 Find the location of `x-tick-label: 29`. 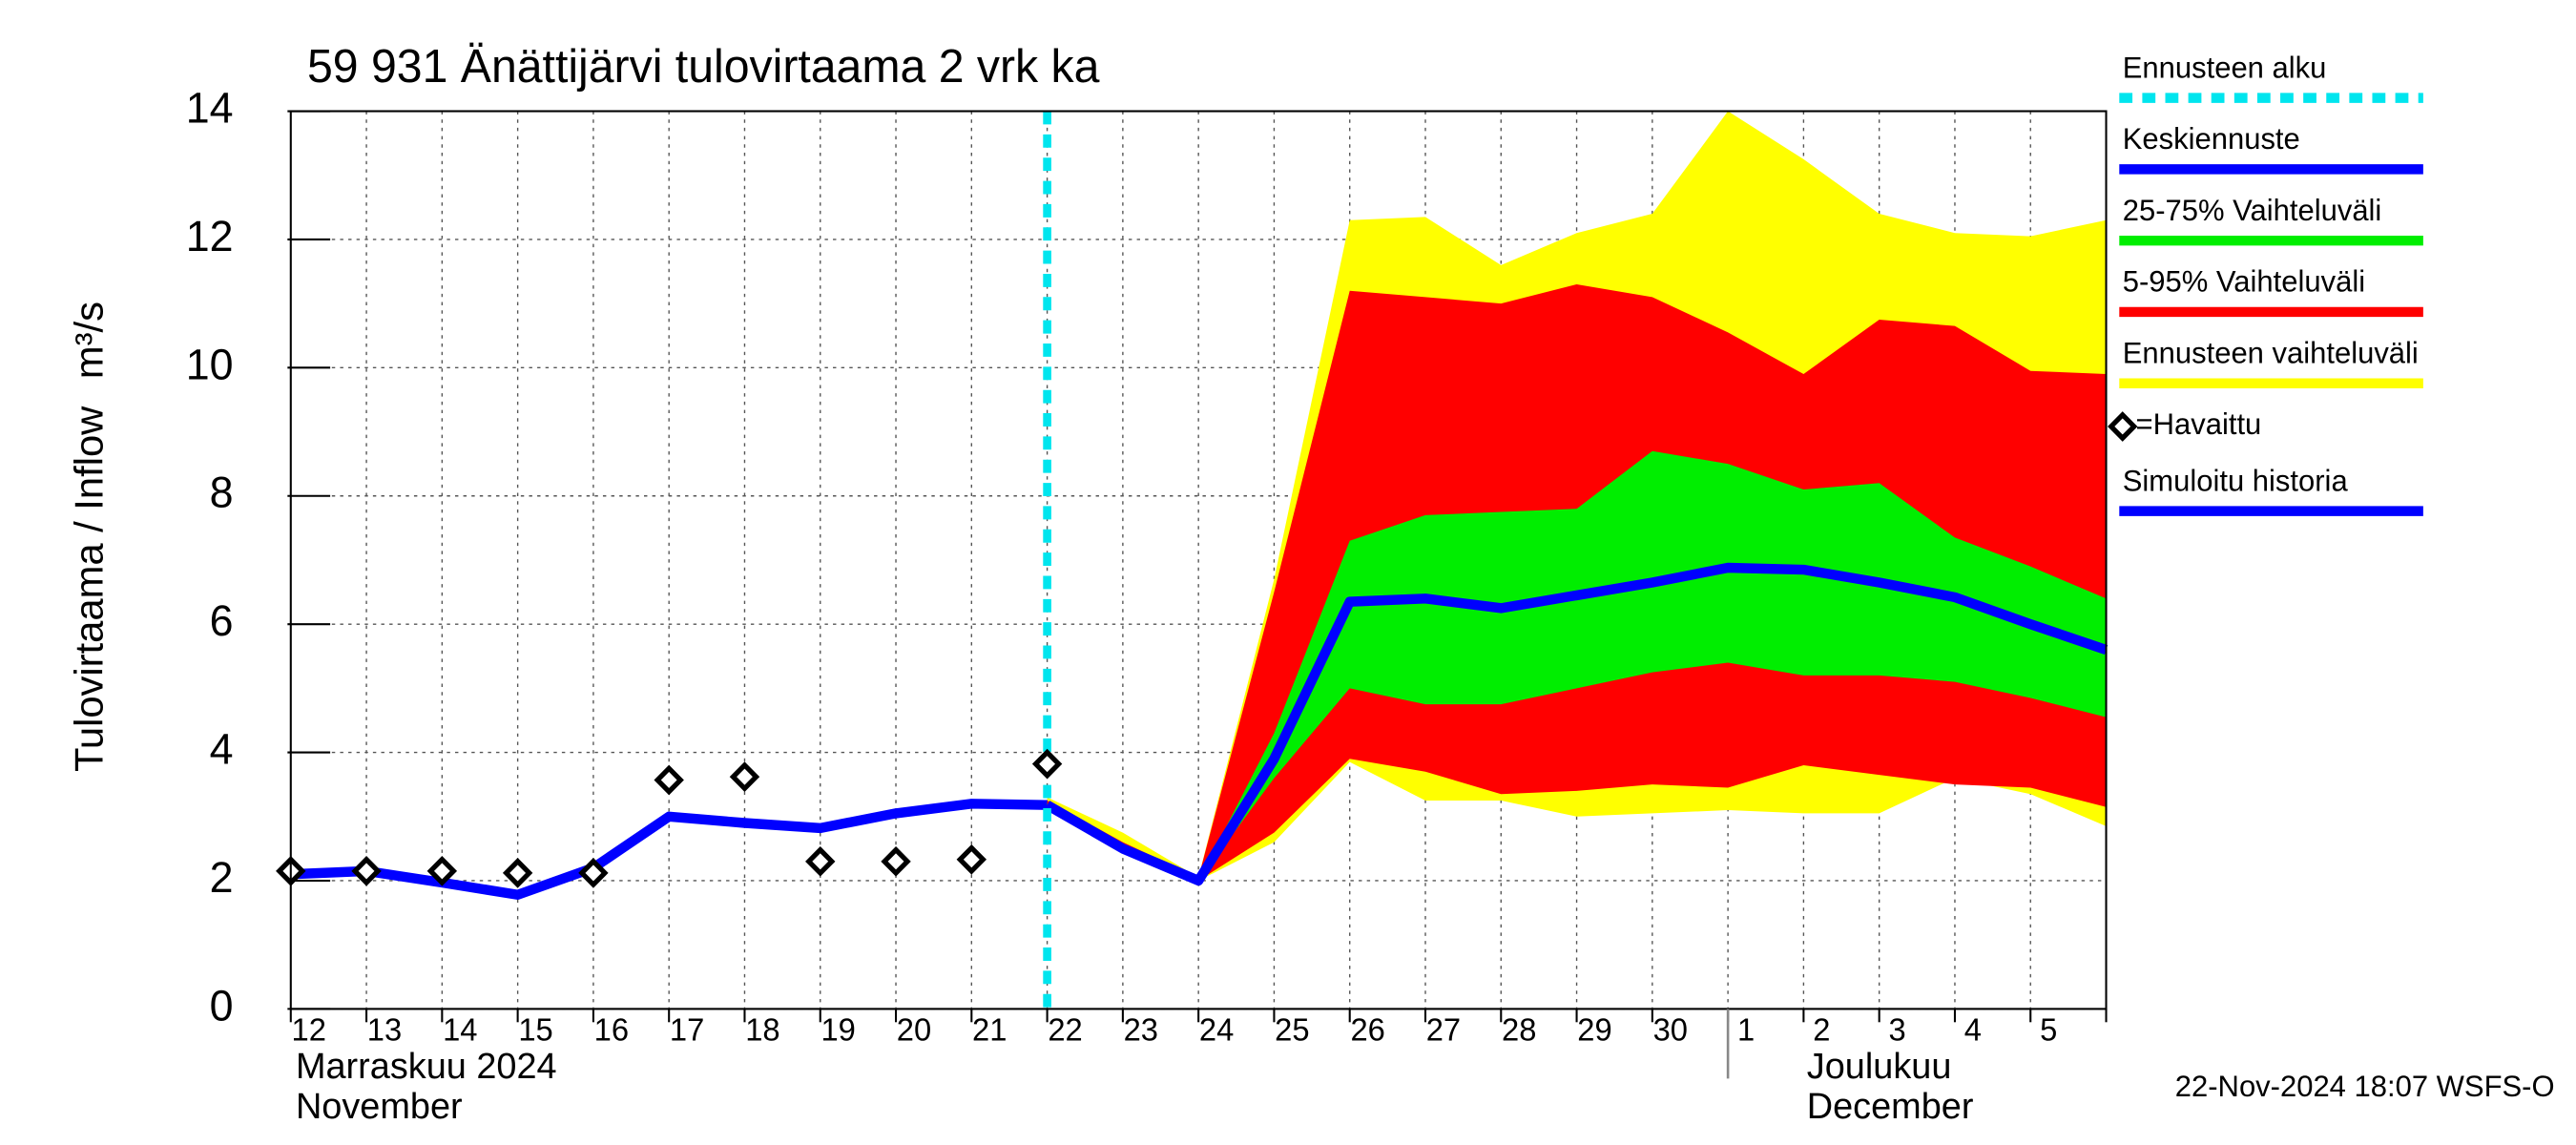

x-tick-label: 29 is located at coordinates (1594, 1029).